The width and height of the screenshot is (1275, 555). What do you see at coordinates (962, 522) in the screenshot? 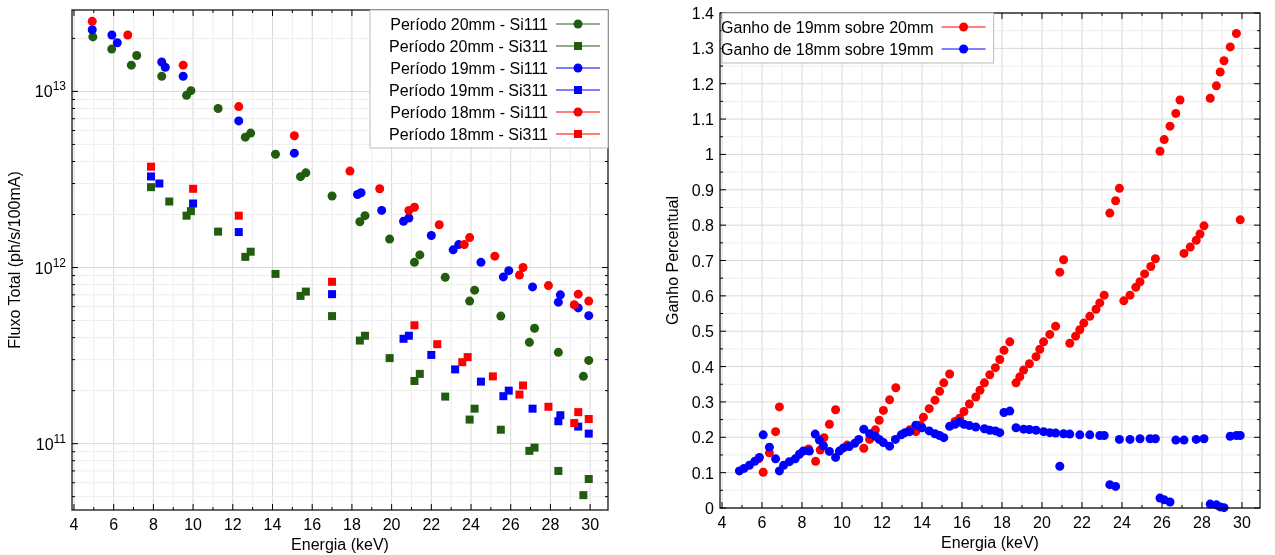
I see `x-tick-label: 16` at bounding box center [962, 522].